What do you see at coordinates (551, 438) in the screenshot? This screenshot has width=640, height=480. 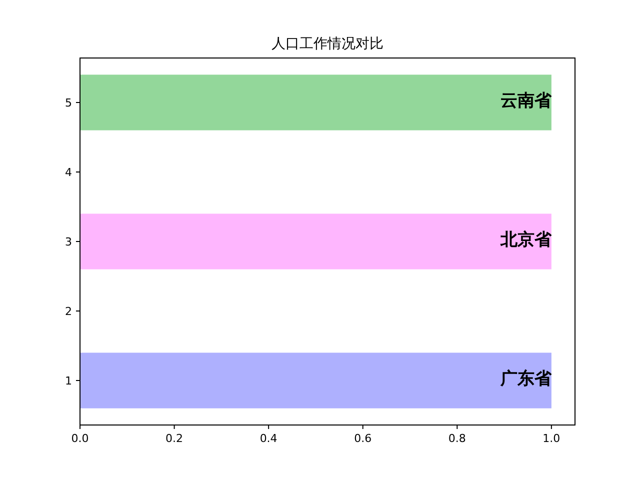 I see `x-tick-label: 1.0` at bounding box center [551, 438].